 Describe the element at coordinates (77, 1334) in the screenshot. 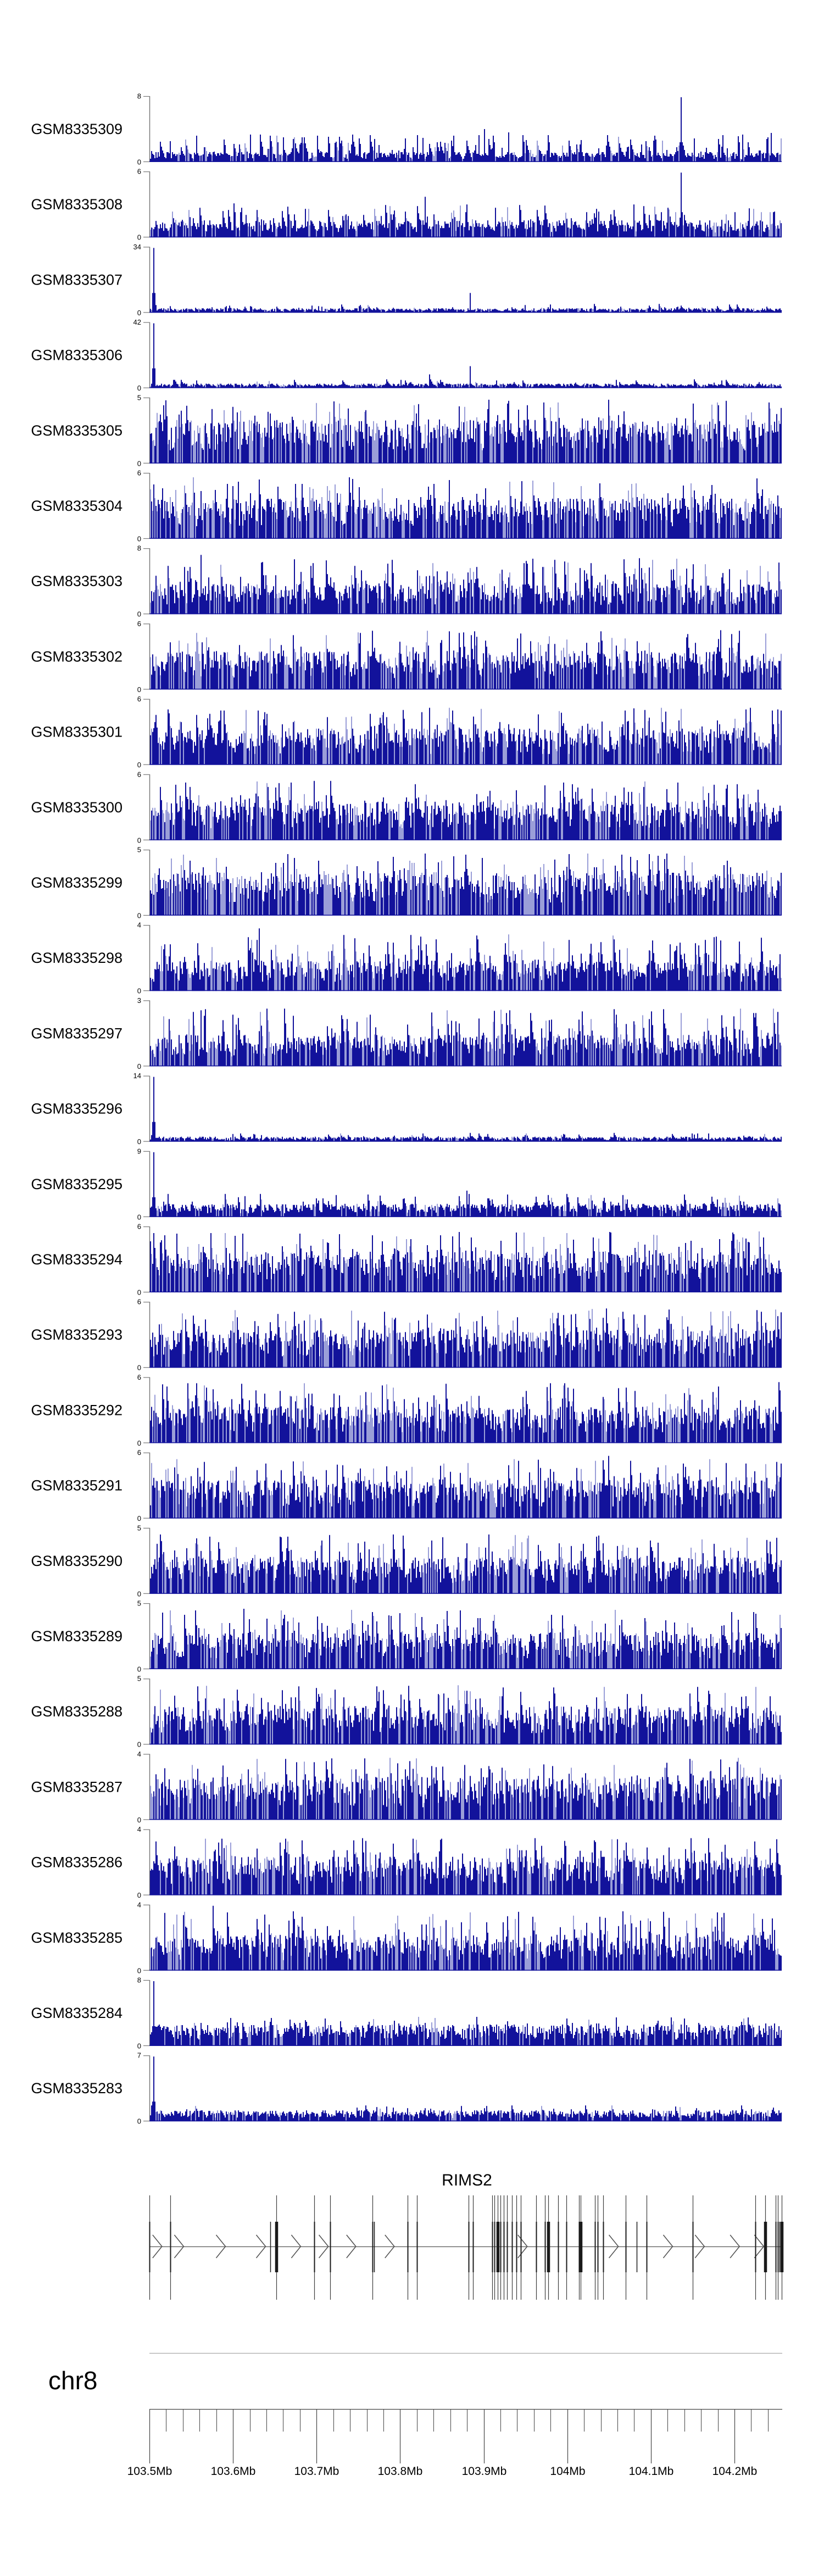

I see `track-label: GSM8335293` at that location.